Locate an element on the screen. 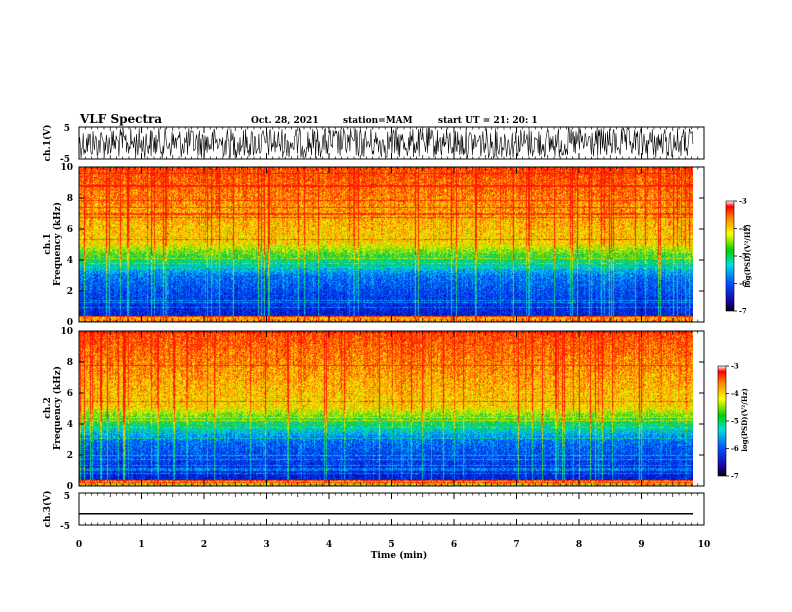  ch3-ytick-bottom: -5 is located at coordinates (65, 527).